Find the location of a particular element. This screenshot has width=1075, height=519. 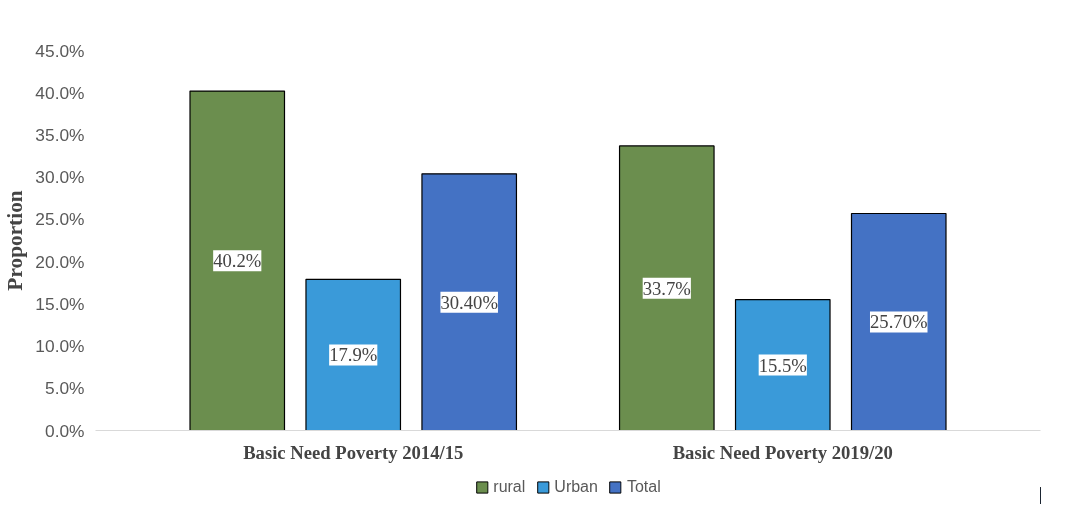

y-tick-label: 35.0% is located at coordinates (60, 134).